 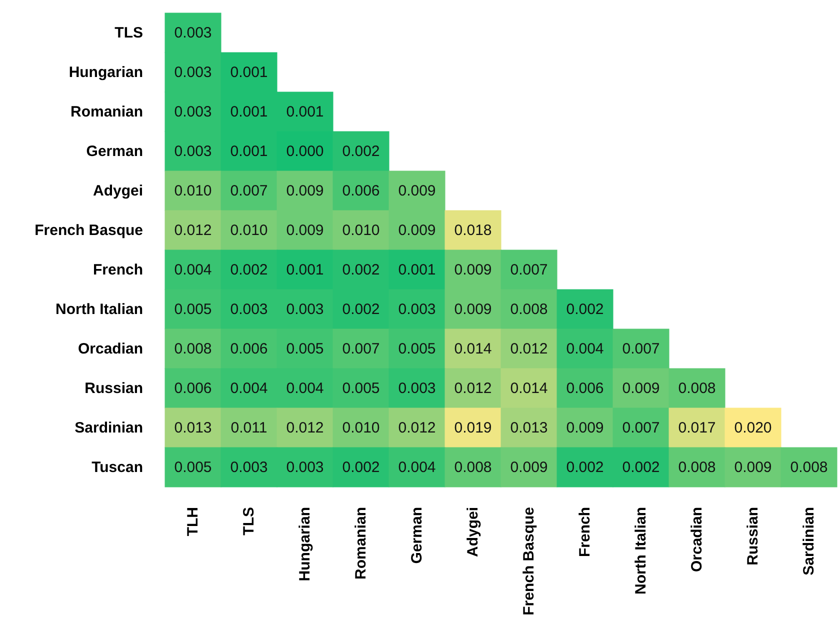 I want to click on y-tick-label: Sardinian, so click(x=108, y=427).